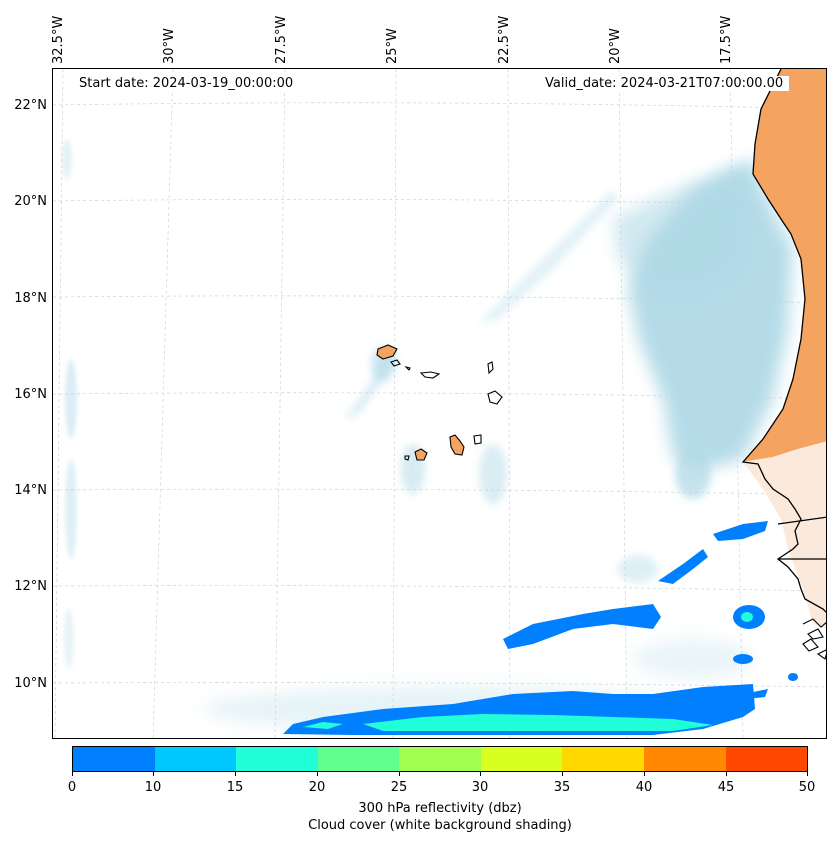  What do you see at coordinates (30, 683) in the screenshot?
I see `lat-label-10n: 10°N` at bounding box center [30, 683].